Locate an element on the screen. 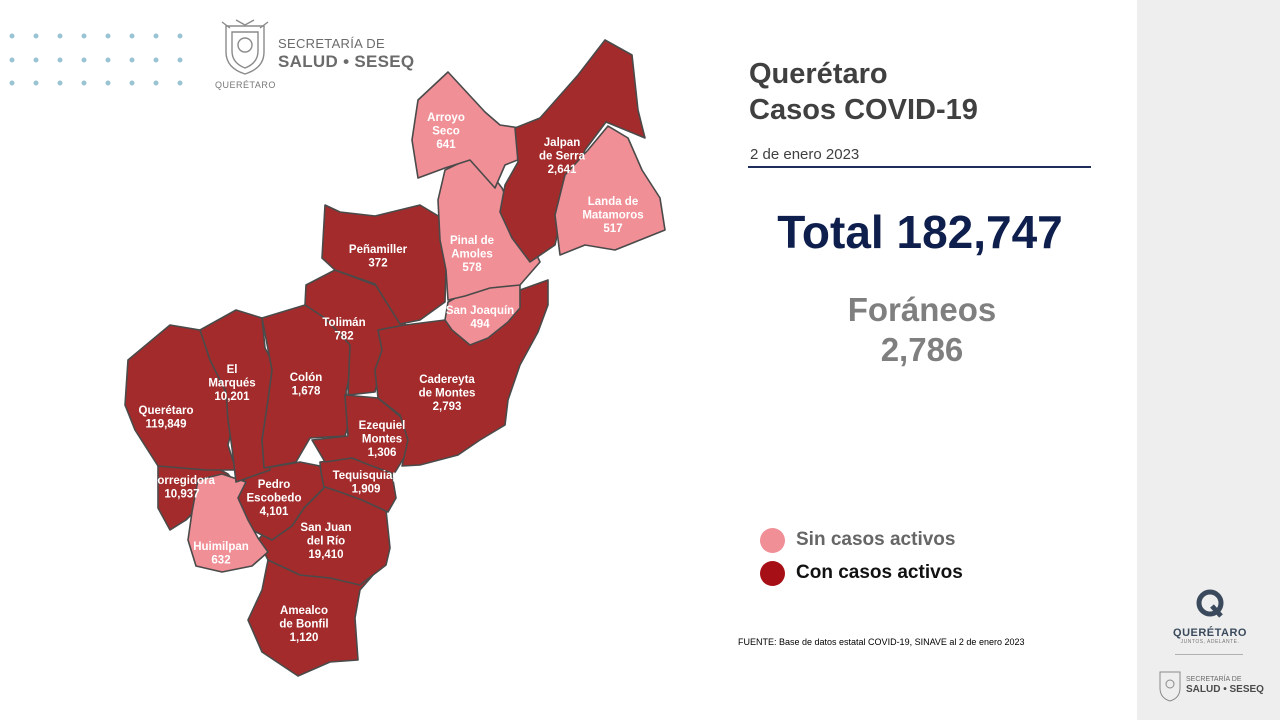 The width and height of the screenshot is (1280, 720). muni-name-corregidora: Corregidora is located at coordinates (182, 481).